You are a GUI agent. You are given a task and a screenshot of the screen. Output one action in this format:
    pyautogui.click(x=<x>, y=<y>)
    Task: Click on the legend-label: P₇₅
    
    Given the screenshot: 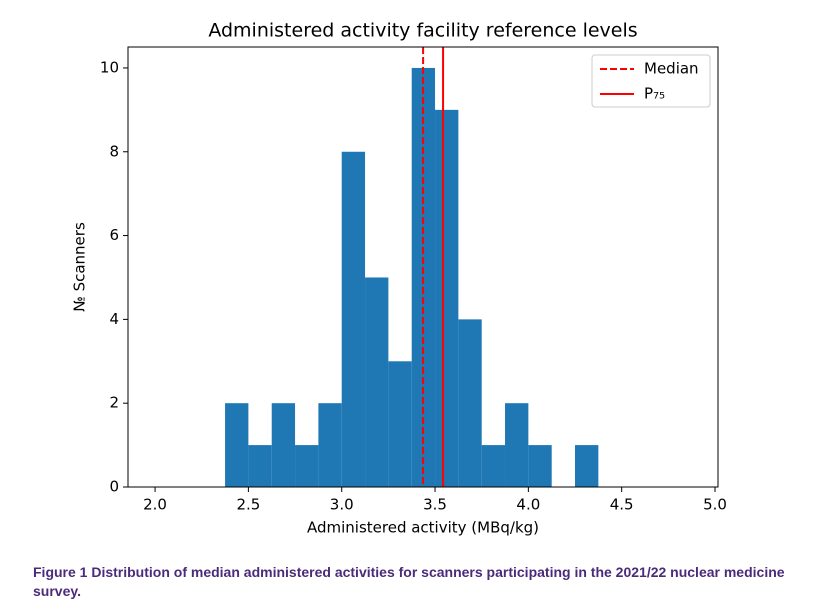 What is the action you would take?
    pyautogui.click(x=654, y=94)
    